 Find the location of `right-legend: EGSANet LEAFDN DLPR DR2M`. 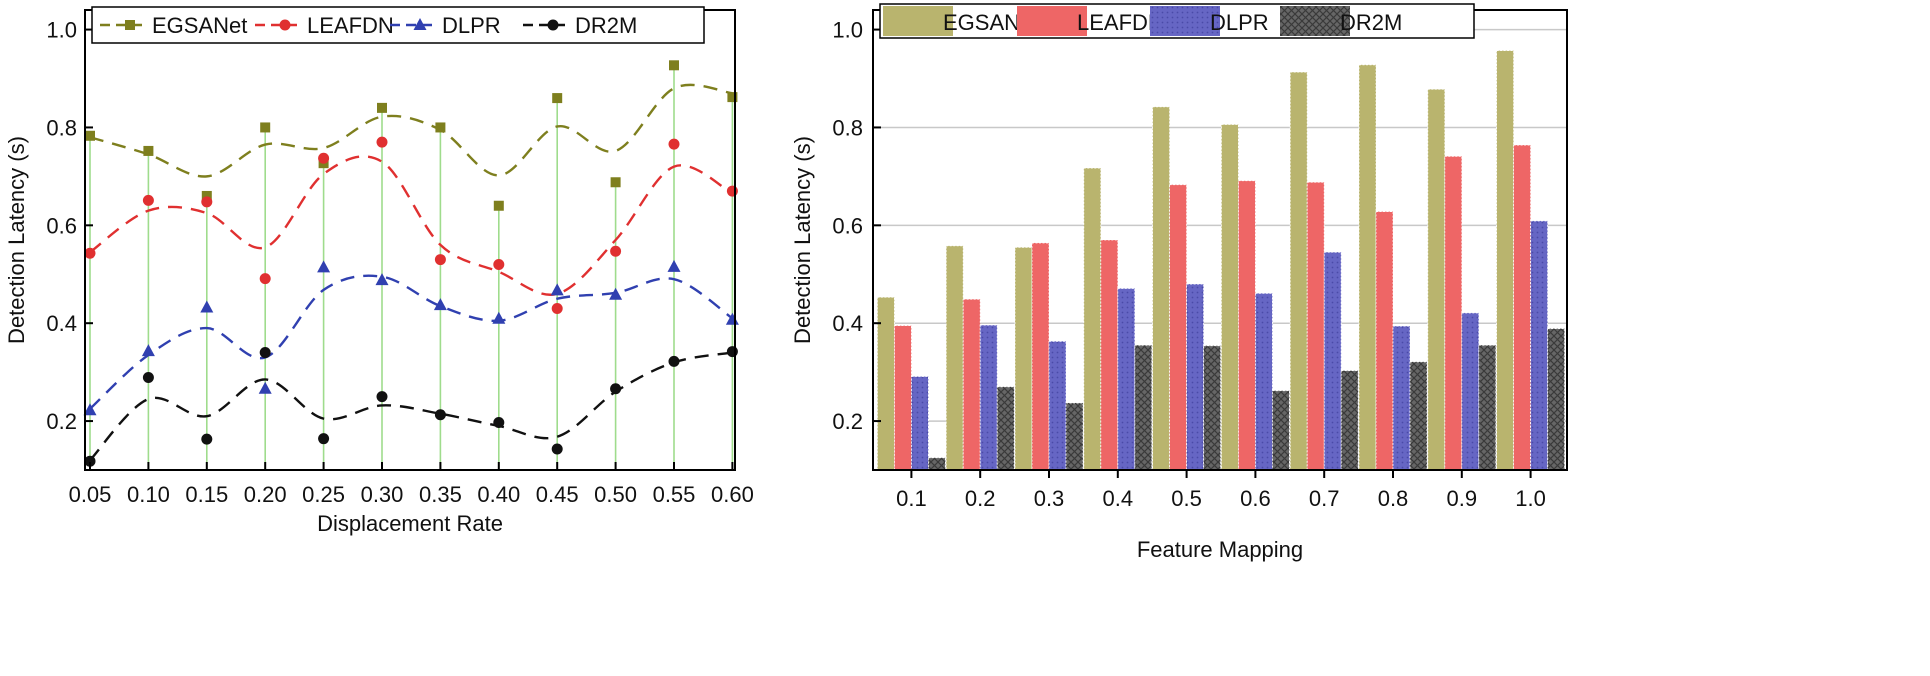

right-legend: EGSANet LEAFDN DLPR DR2M is located at coordinates (1177, 21).